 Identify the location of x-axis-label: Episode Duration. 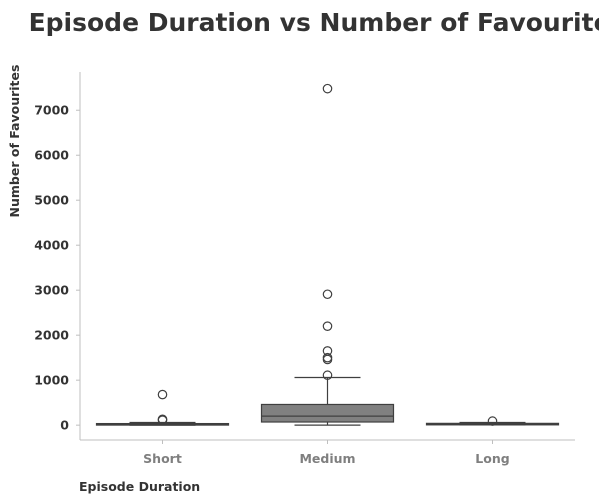
(139, 486).